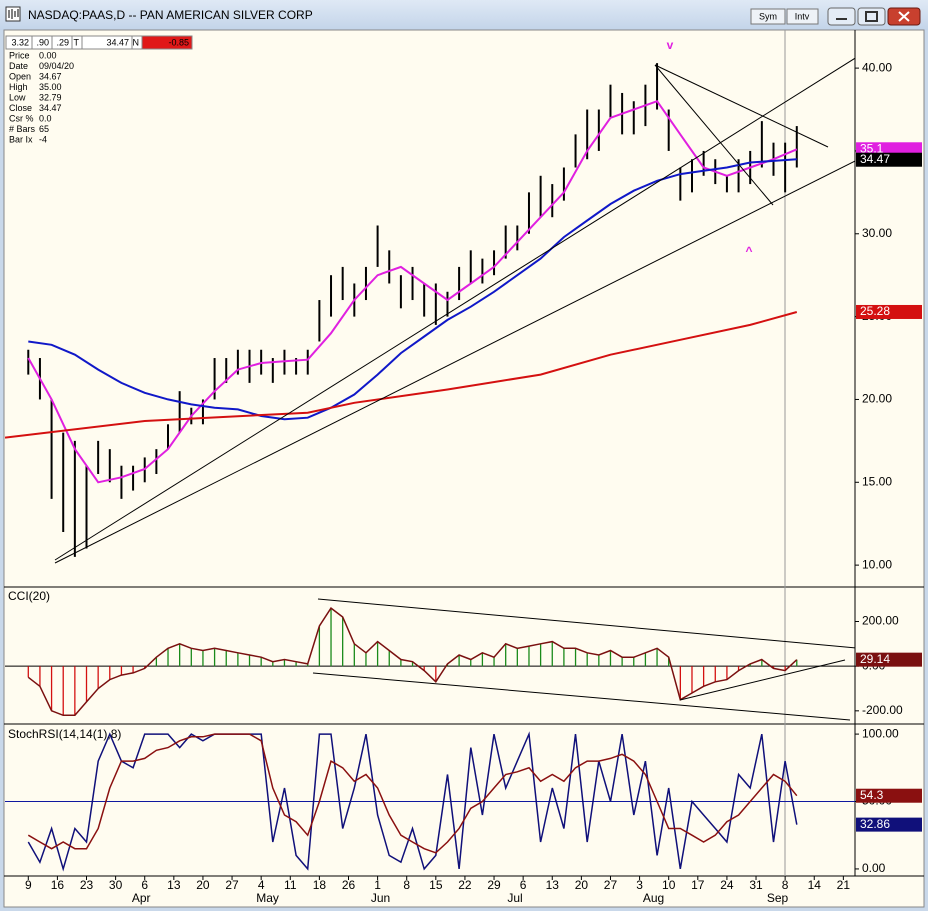 This screenshot has height=911, width=928. Describe the element at coordinates (87, 885) in the screenshot. I see `x-tick-label: 23` at that location.